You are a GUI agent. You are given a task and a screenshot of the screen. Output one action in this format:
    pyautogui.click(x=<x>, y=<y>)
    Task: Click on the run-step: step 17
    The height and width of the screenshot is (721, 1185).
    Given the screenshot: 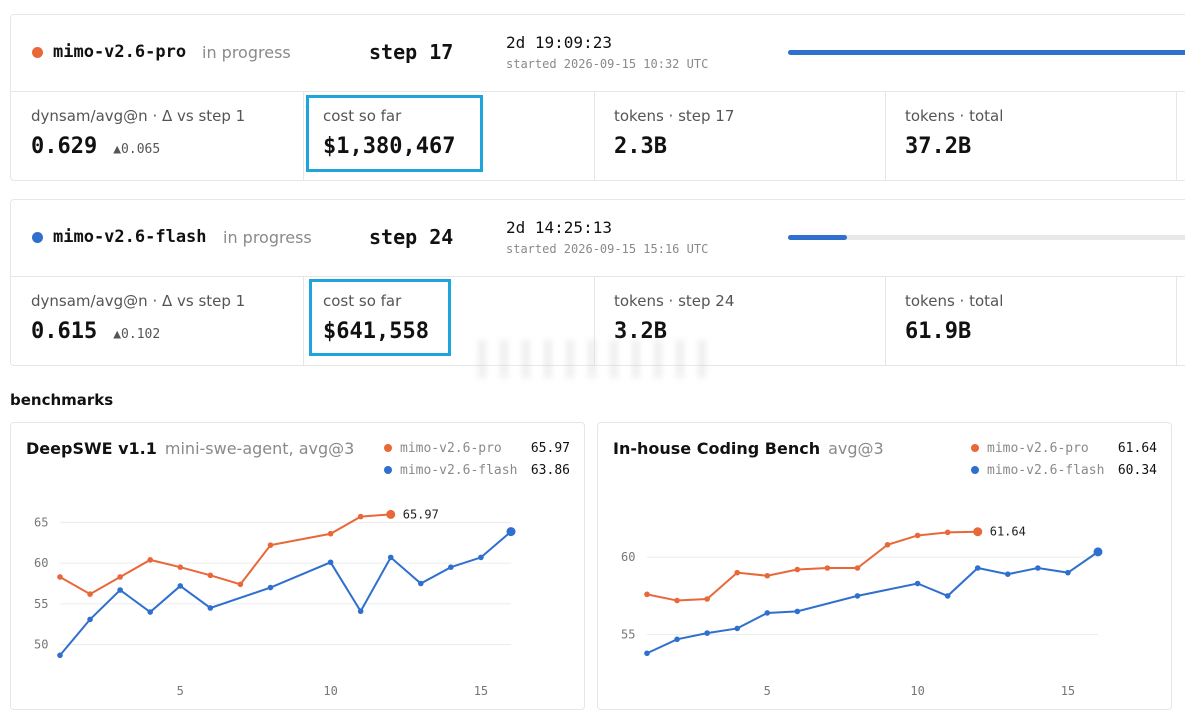 What is the action you would take?
    pyautogui.click(x=411, y=52)
    